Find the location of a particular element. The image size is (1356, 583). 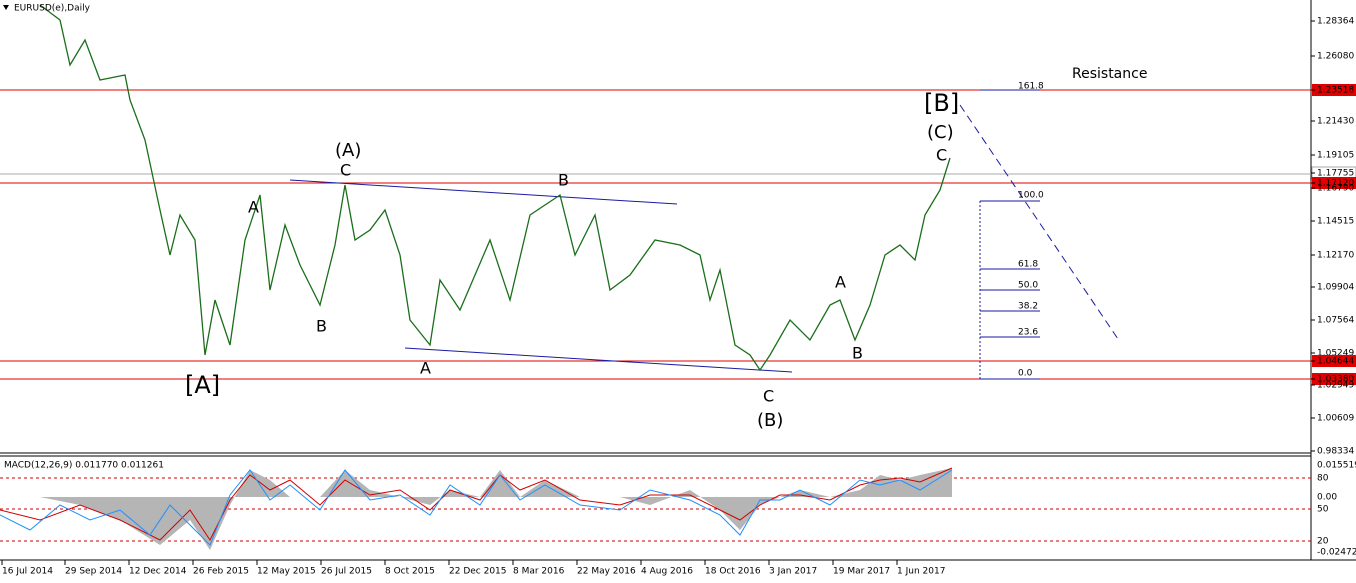

chart-title: EURUSD(e),Daily is located at coordinates (52, 9).